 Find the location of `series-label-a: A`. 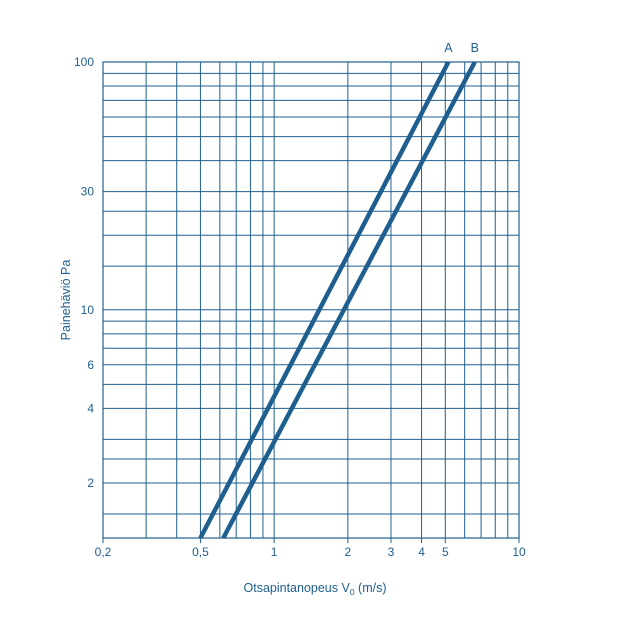

series-label-a: A is located at coordinates (448, 48).